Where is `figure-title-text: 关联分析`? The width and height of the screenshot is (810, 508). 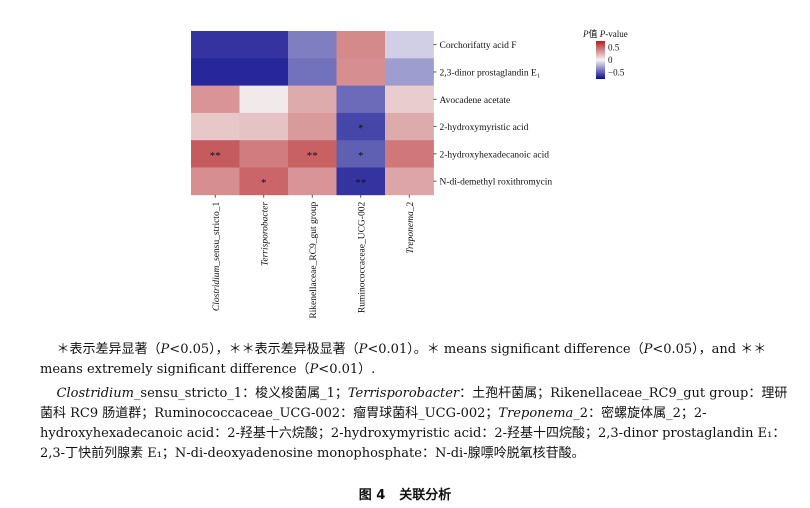 figure-title-text: 关联分析 is located at coordinates (425, 495).